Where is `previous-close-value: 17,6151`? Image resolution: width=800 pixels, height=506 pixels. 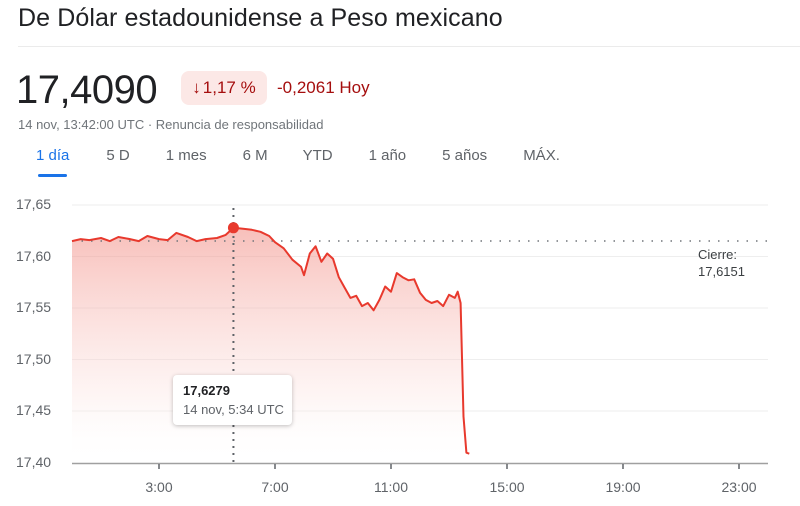
previous-close-value: 17,6151 is located at coordinates (721, 271).